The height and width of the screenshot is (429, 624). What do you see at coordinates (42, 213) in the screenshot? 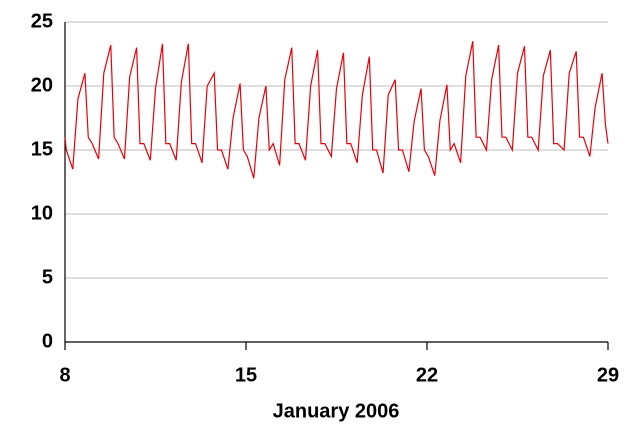
I see `y-tick-label: 10` at bounding box center [42, 213].